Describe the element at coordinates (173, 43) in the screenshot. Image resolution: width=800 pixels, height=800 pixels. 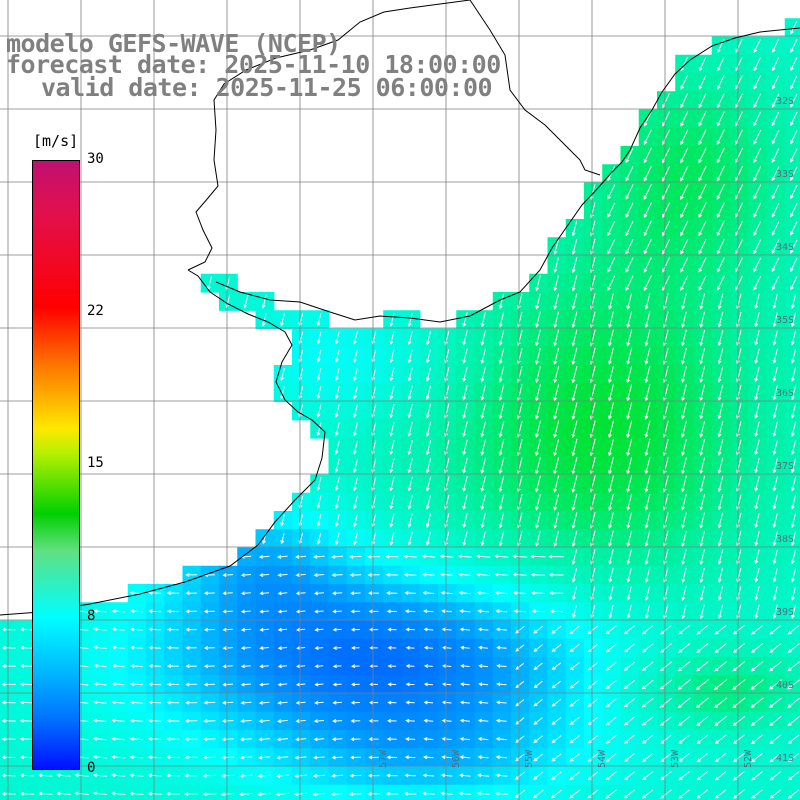
I see `model-title: modelo GEFS-WAVE (NCEP)` at that location.